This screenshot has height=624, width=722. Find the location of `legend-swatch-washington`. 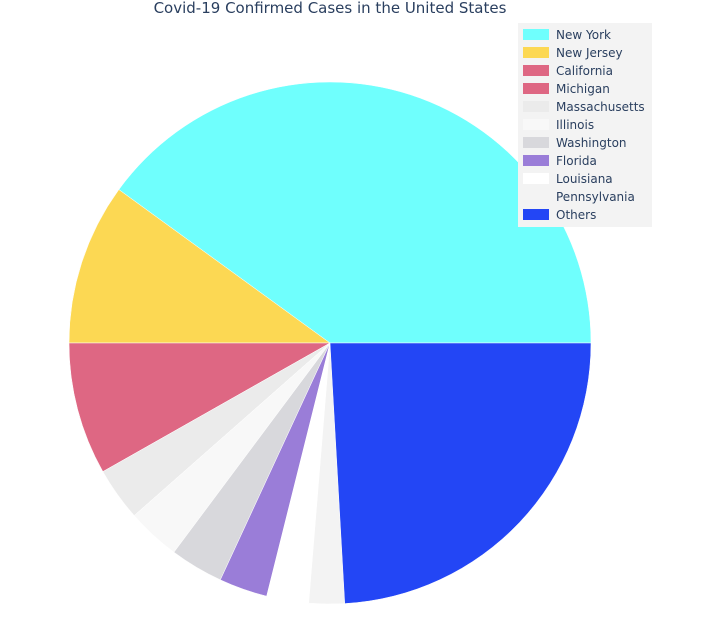

legend-swatch-washington is located at coordinates (536, 142).